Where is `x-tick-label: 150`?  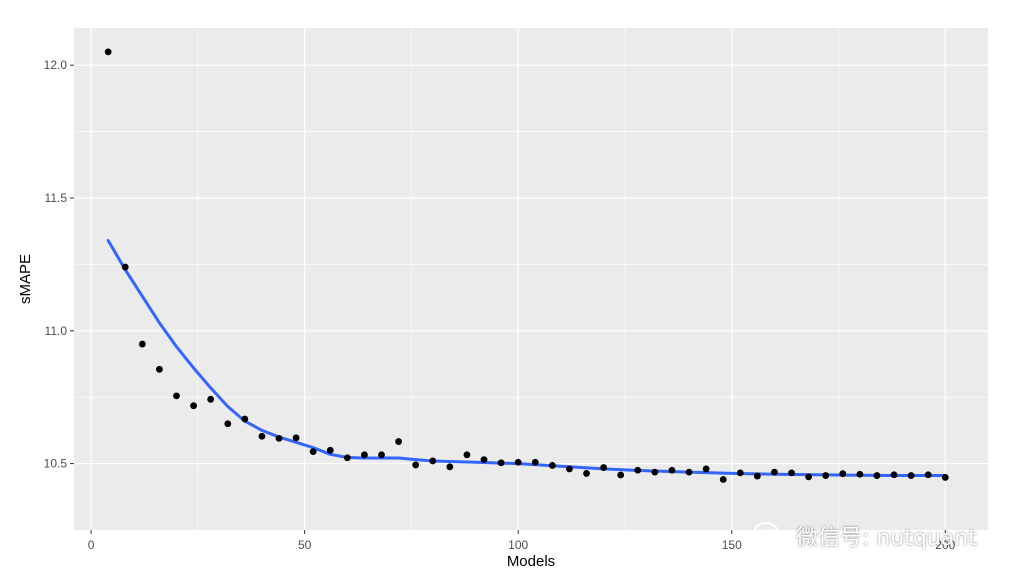 x-tick-label: 150 is located at coordinates (732, 545).